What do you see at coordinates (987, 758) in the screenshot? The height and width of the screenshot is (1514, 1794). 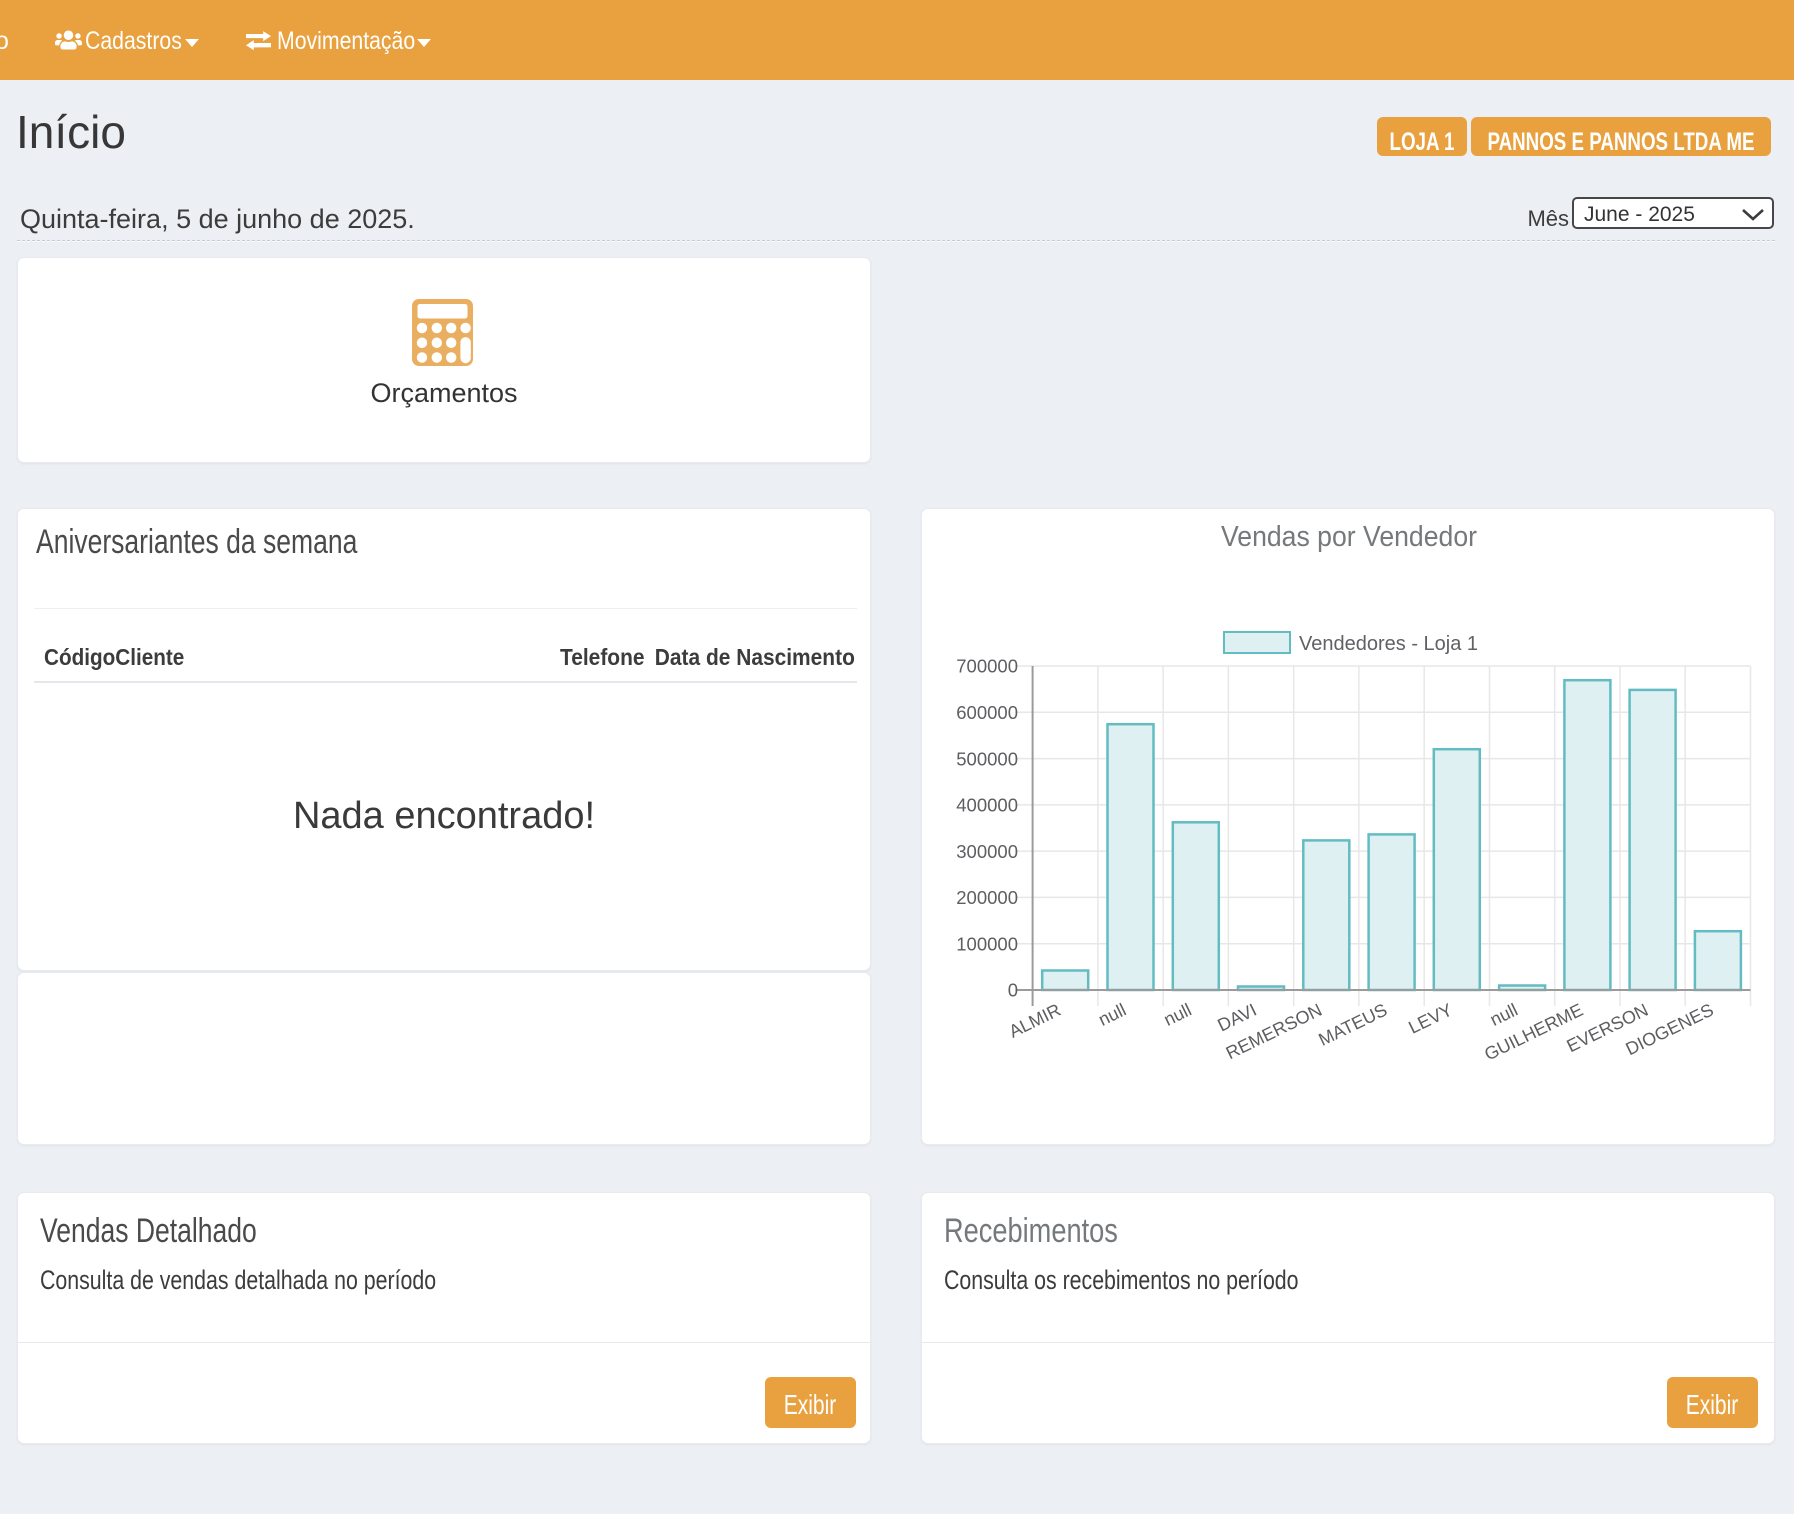 I see `svg-text: 500000` at bounding box center [987, 758].